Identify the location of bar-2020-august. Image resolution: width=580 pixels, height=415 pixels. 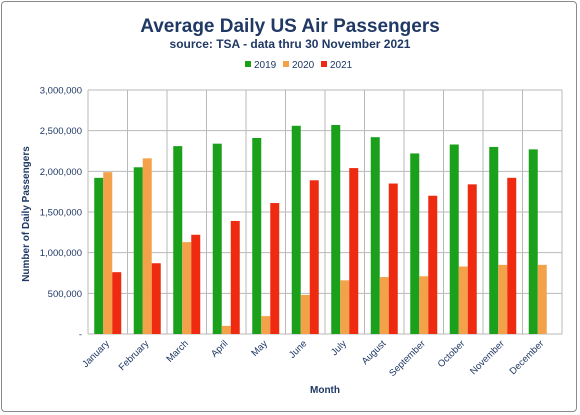
(384, 305).